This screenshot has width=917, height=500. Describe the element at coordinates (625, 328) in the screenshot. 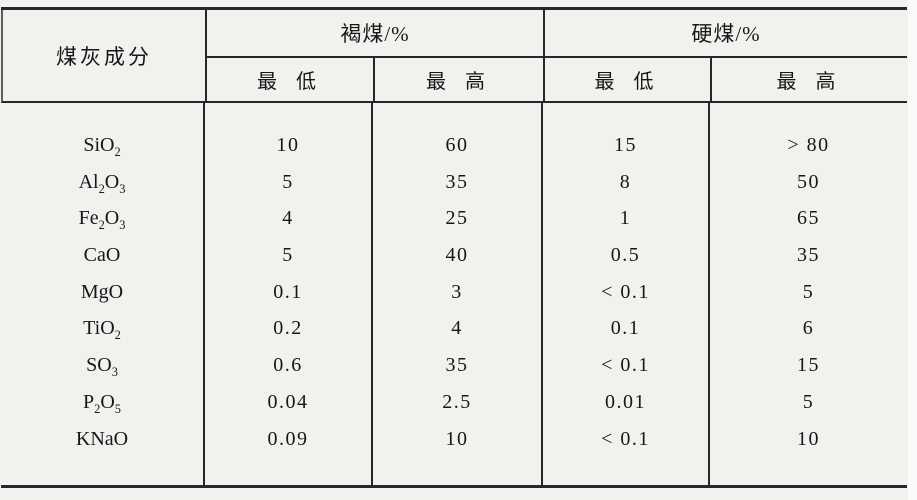

I see `cell-hard-min: 0.1` at that location.